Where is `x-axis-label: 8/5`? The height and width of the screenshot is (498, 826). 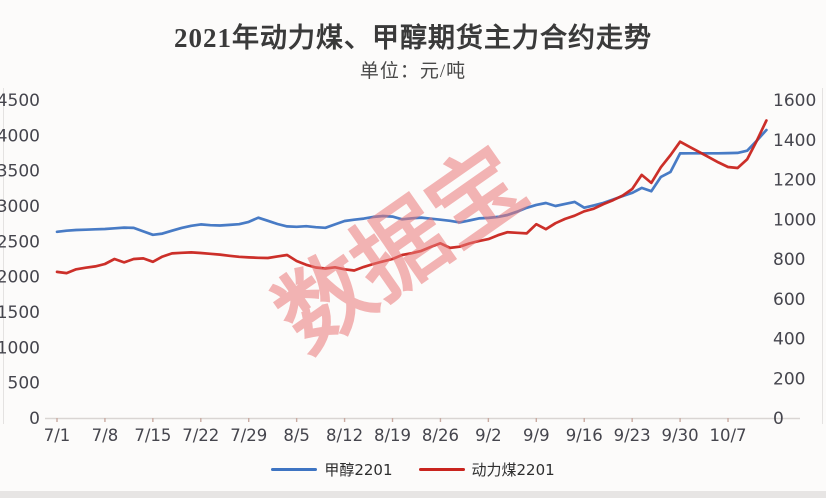
x-axis-label: 8/5 is located at coordinates (296, 435).